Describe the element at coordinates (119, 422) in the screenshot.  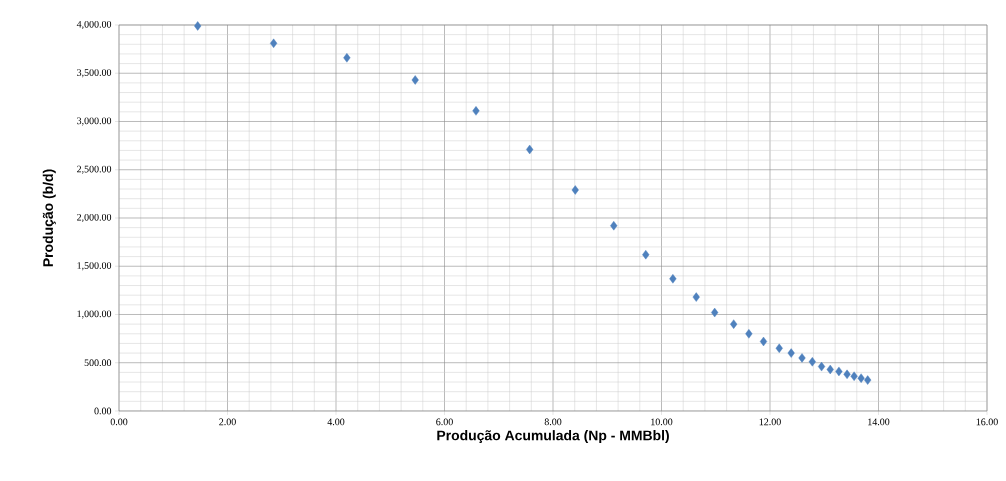
I see `x-tick-label: 0.00` at that location.